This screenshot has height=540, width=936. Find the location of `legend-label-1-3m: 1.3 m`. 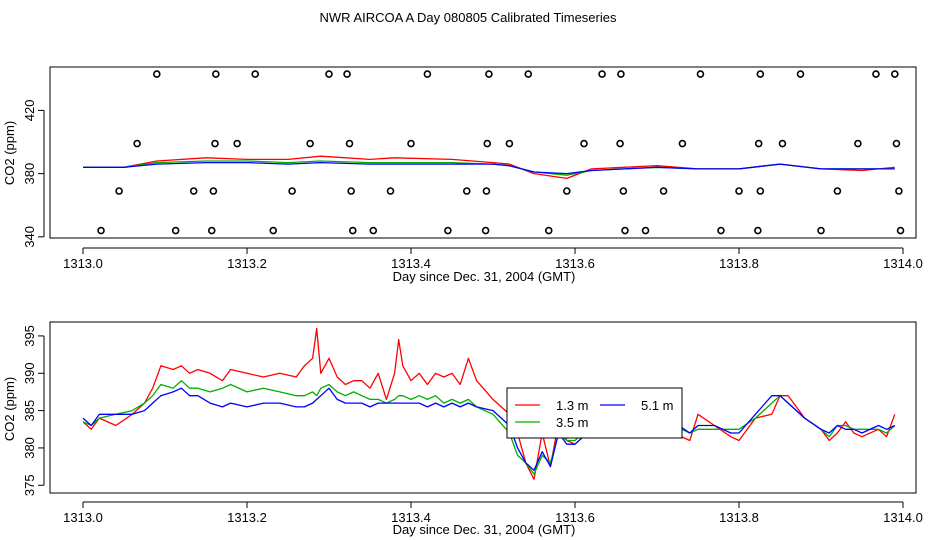

legend-label-1-3m: 1.3 m is located at coordinates (572, 405).